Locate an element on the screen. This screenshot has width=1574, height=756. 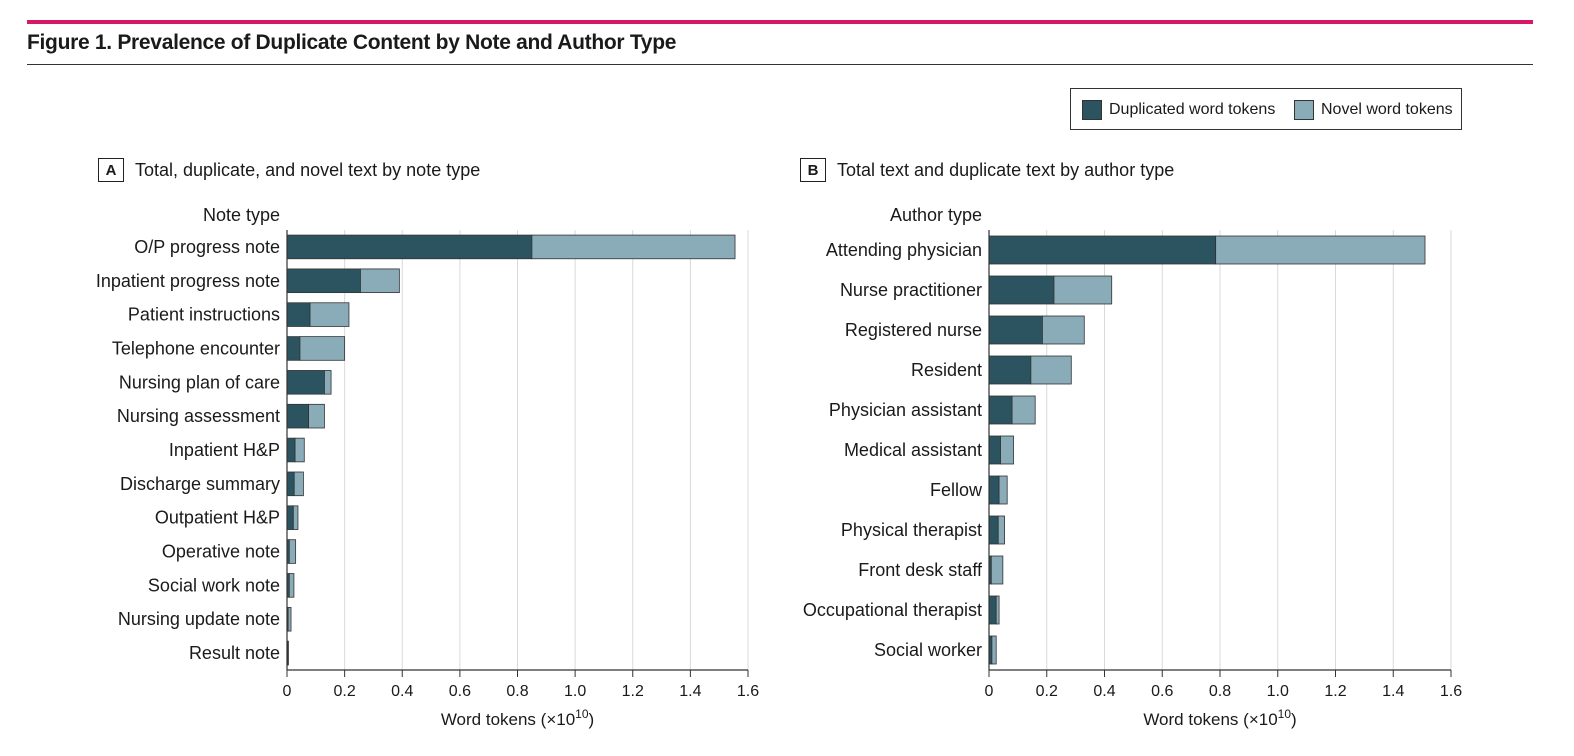
title-divider is located at coordinates (780, 64).